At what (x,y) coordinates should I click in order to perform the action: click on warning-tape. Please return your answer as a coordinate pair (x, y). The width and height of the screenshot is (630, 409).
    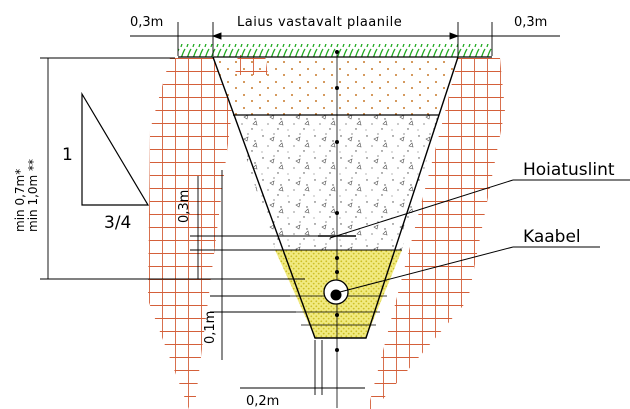
    Looking at the image, I should click on (474, 209).